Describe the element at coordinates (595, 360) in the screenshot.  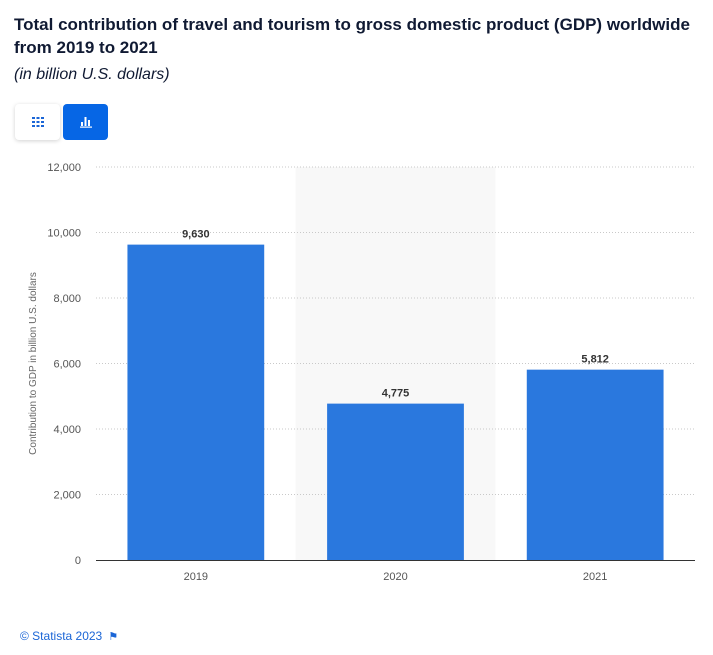
I see `data-label: 5,812` at that location.